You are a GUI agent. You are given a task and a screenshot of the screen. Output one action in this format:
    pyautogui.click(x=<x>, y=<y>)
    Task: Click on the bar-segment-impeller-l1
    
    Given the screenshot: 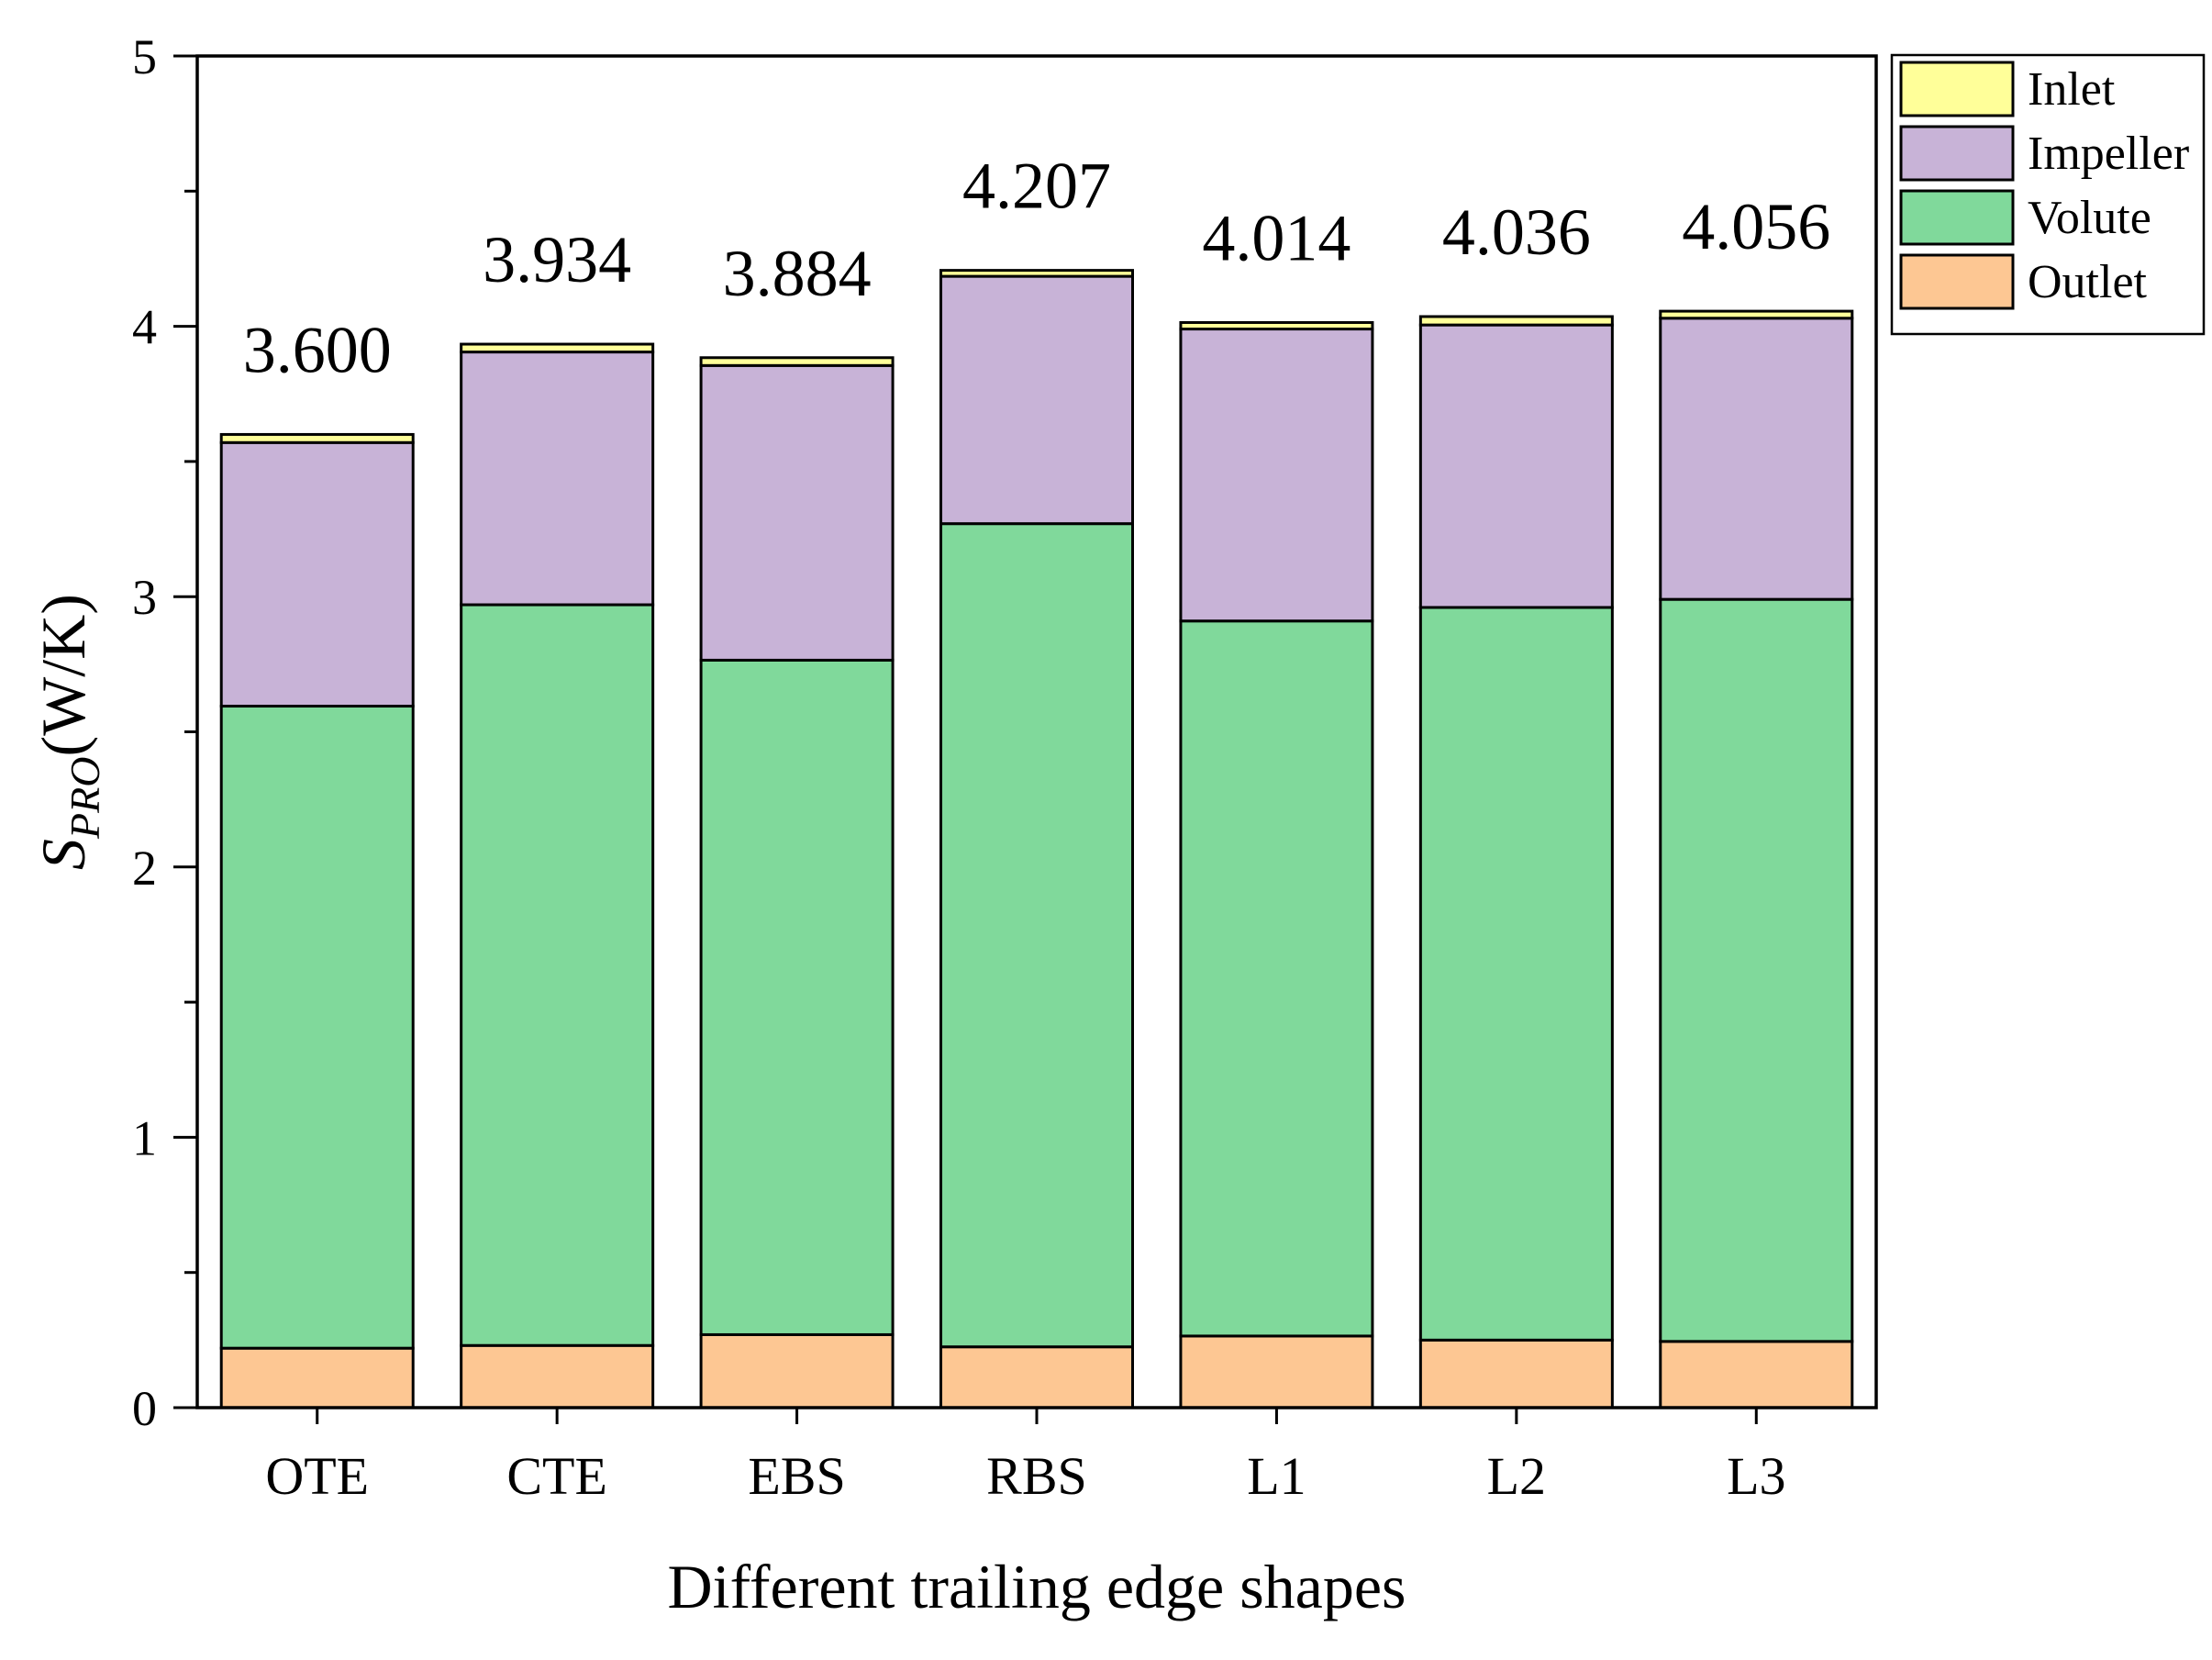 What is the action you would take?
    pyautogui.click(x=1276, y=475)
    